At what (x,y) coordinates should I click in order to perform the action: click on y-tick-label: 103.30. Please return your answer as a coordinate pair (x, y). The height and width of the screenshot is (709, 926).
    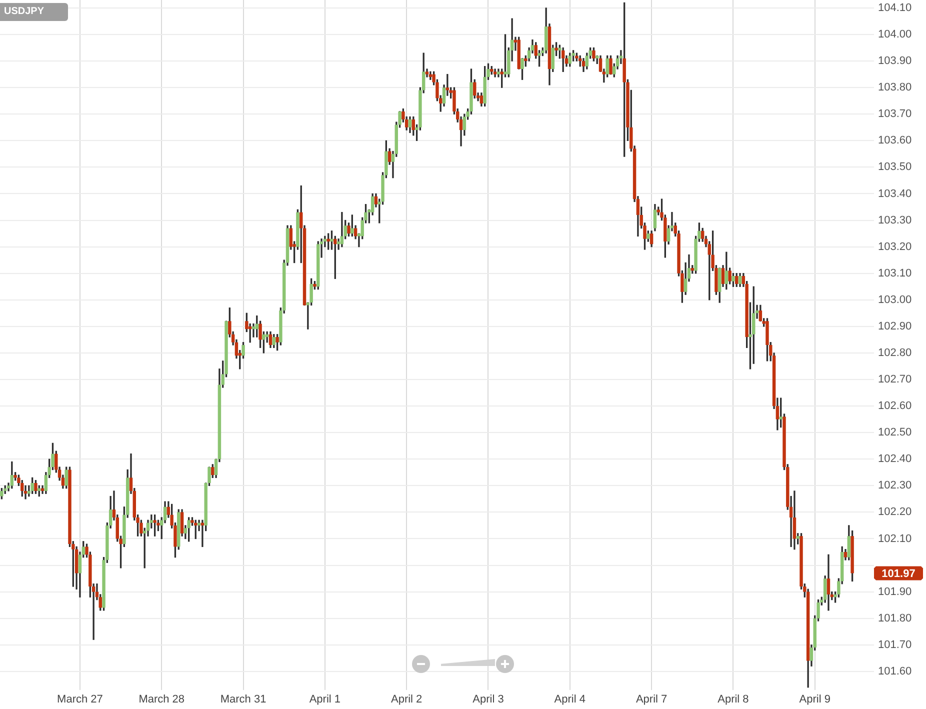
    Looking at the image, I should click on (895, 220).